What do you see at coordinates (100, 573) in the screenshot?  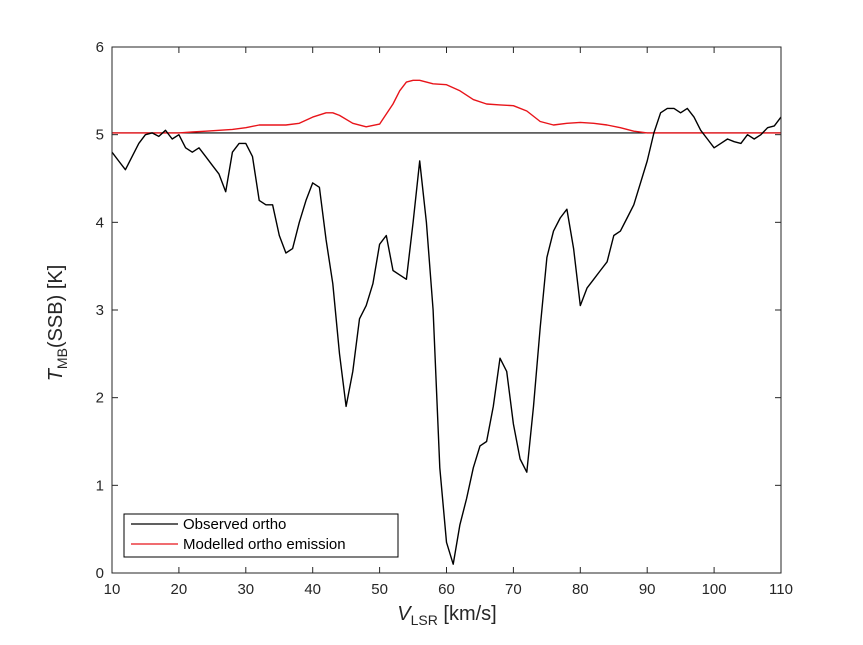 I see `y-tick-label: 0` at bounding box center [100, 573].